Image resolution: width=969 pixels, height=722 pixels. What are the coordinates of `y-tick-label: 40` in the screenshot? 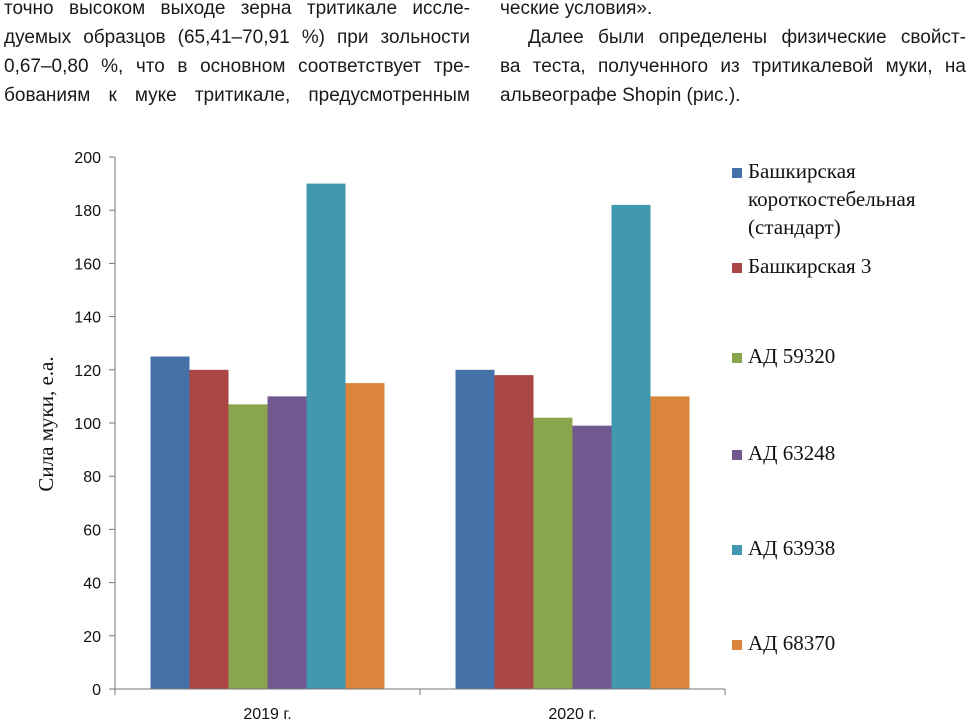 It's located at (92, 584).